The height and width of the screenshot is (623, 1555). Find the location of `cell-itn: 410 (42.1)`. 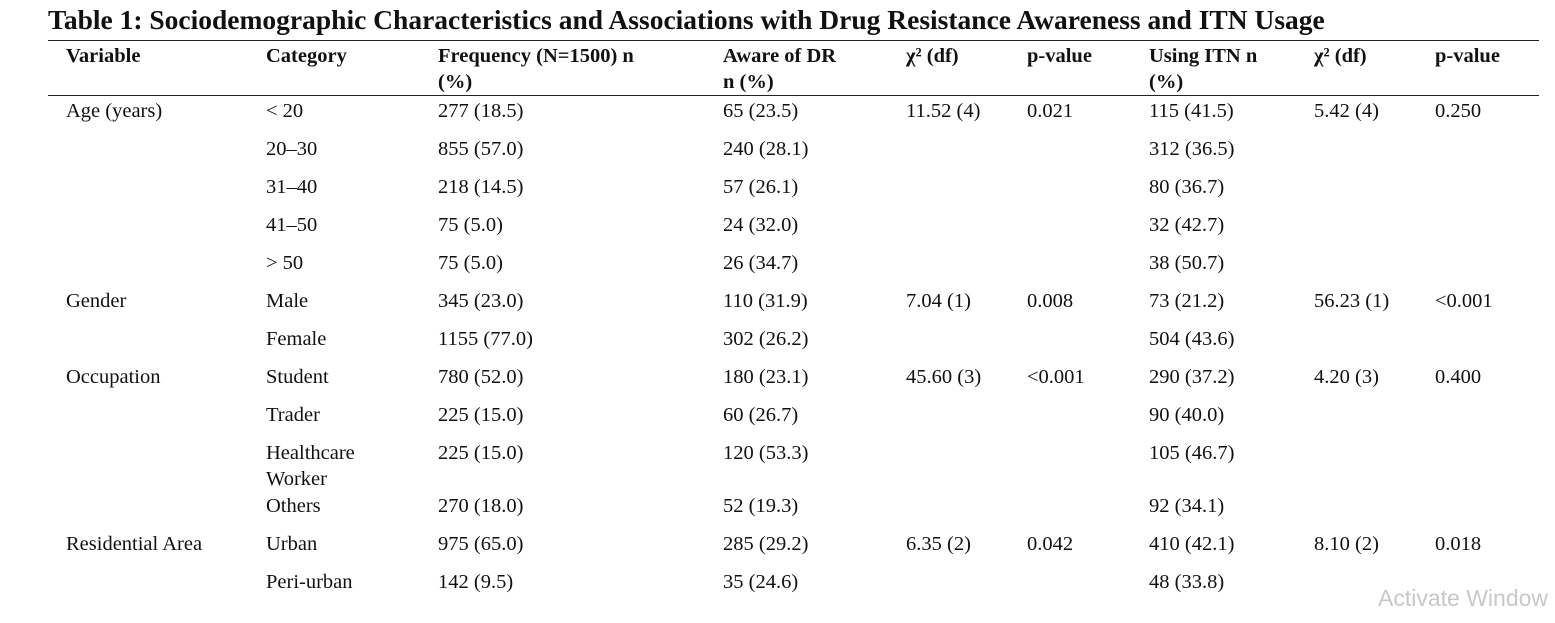

cell-itn: 410 (42.1) is located at coordinates (1192, 544).